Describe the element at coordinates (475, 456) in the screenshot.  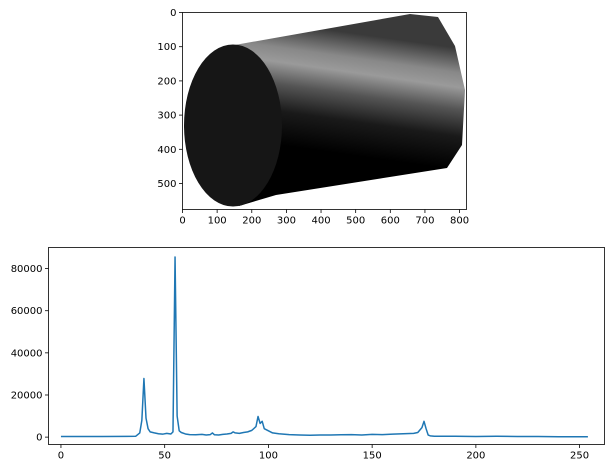
I see `line-x-tick-label-4: 200` at that location.